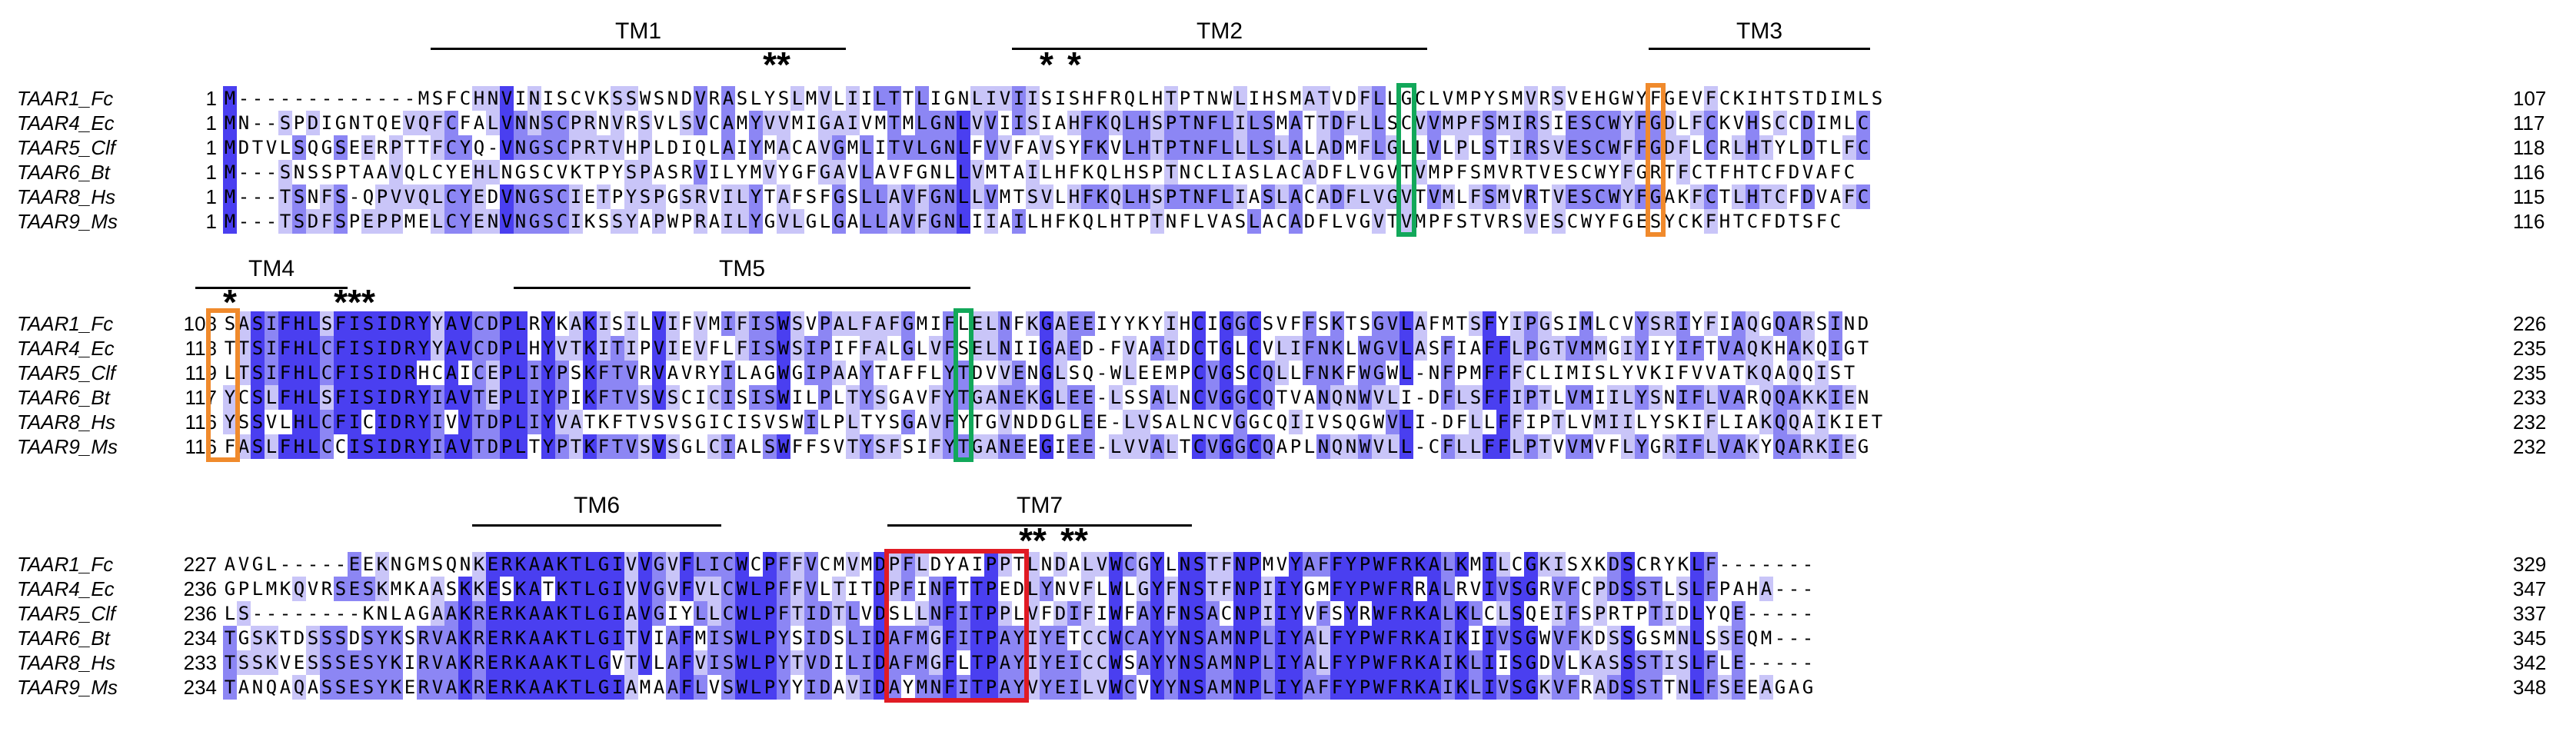 The width and height of the screenshot is (2576, 748). Describe the element at coordinates (230, 147) in the screenshot. I see `residue: M` at that location.